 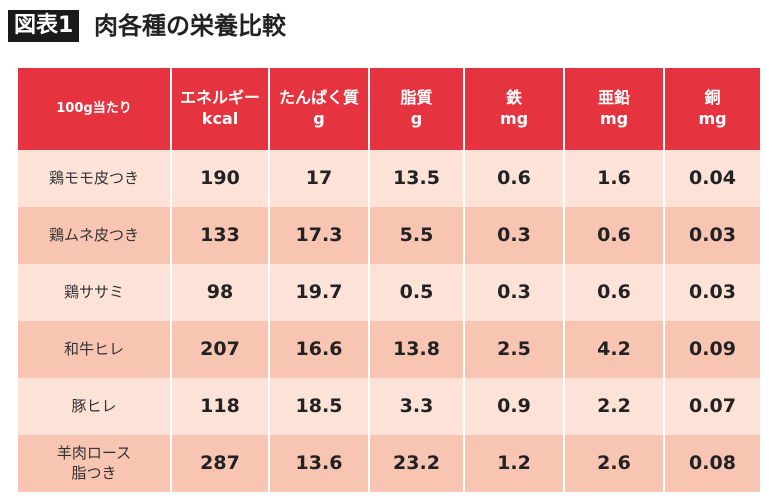 I want to click on cell: 19.7, so click(x=320, y=292).